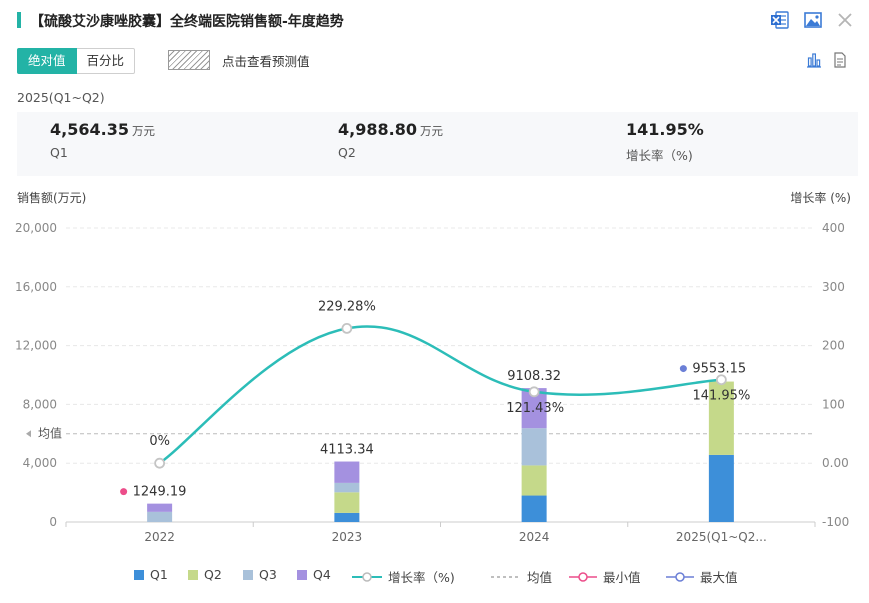 Image resolution: width=869 pixels, height=603 pixels. Describe the element at coordinates (124, 492) in the screenshot. I see `min-marker` at that location.